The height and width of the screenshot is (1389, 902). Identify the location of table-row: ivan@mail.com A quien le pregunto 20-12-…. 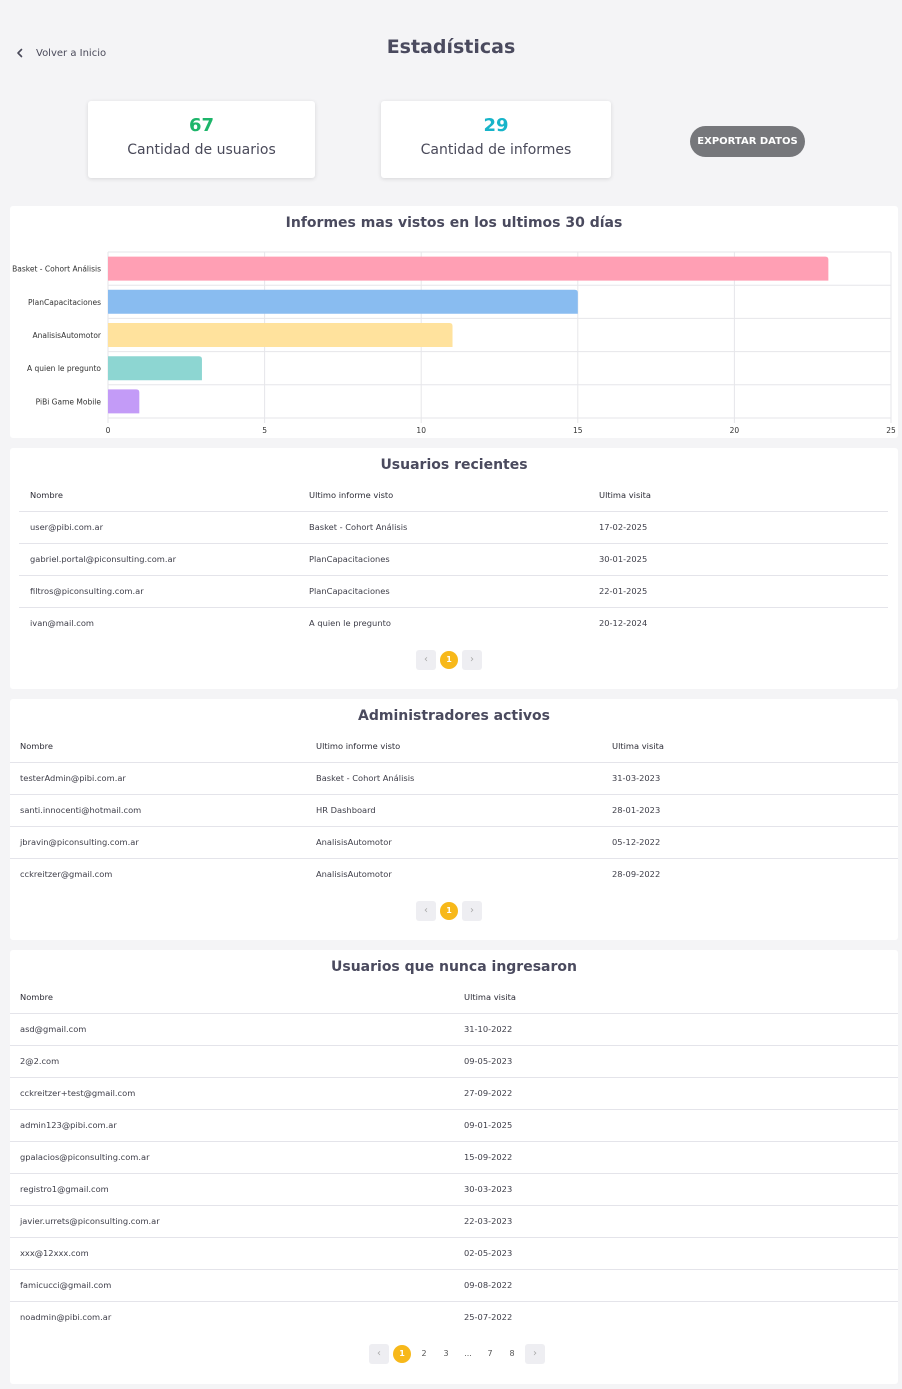
(453, 622).